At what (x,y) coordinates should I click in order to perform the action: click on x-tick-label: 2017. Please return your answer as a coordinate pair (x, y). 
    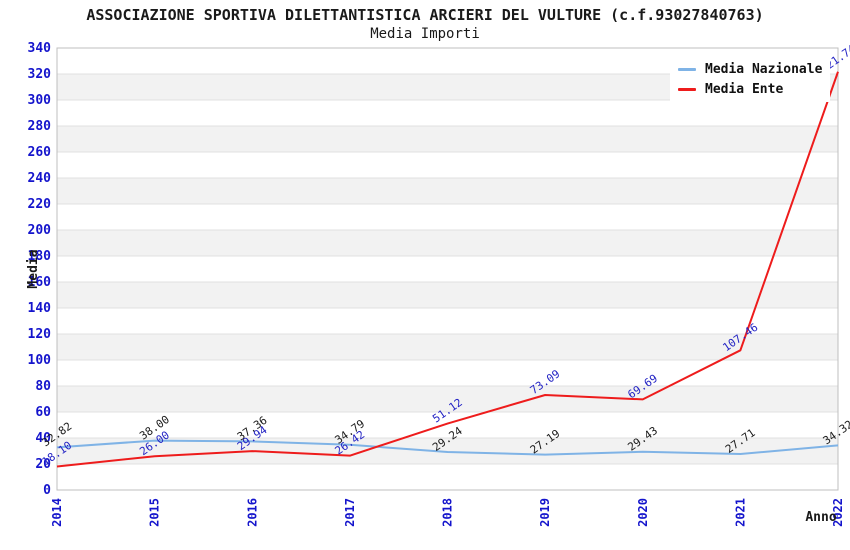
    Looking at the image, I should click on (350, 512).